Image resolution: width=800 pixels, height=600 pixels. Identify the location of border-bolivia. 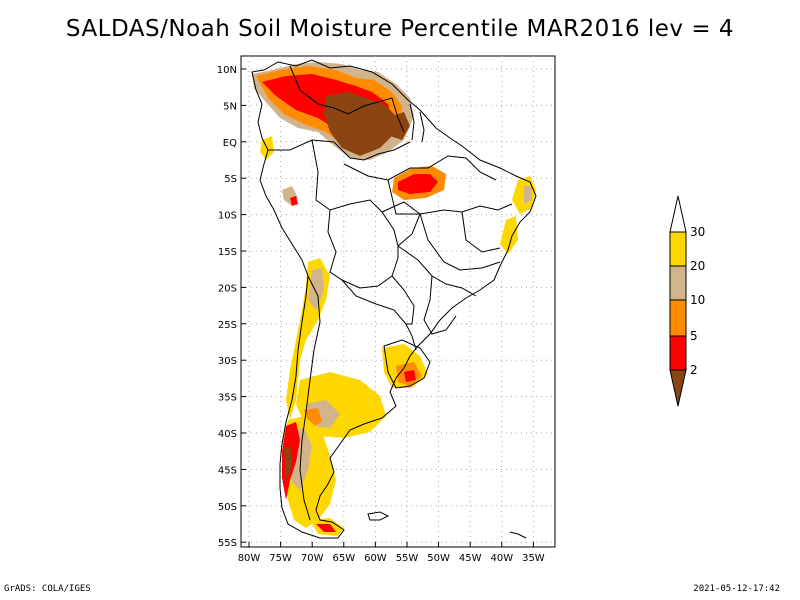
(374, 245).